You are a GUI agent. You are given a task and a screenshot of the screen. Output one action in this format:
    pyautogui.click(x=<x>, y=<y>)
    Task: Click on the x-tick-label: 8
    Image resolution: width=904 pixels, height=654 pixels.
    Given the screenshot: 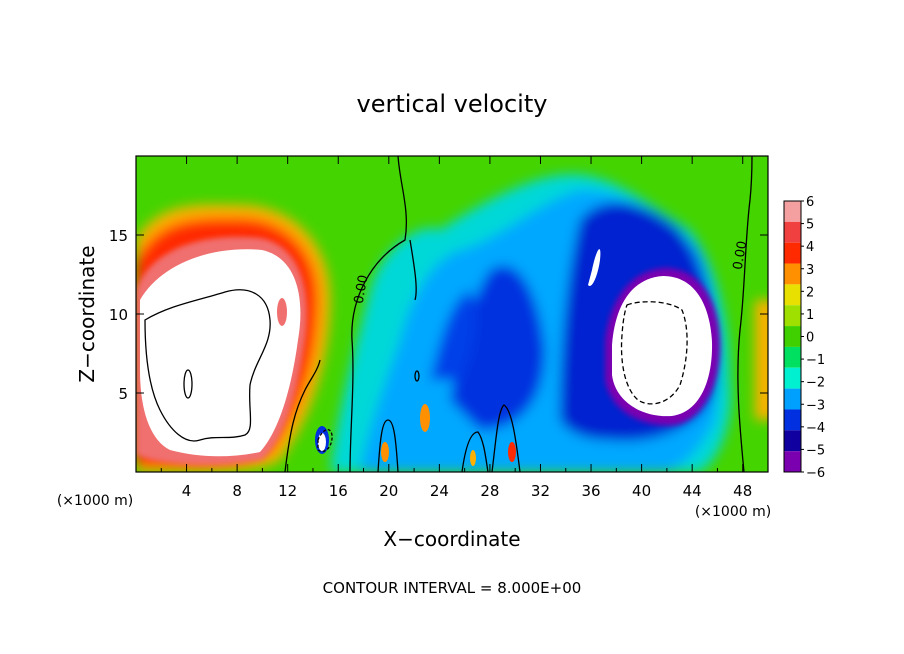 What is the action you would take?
    pyautogui.click(x=237, y=491)
    